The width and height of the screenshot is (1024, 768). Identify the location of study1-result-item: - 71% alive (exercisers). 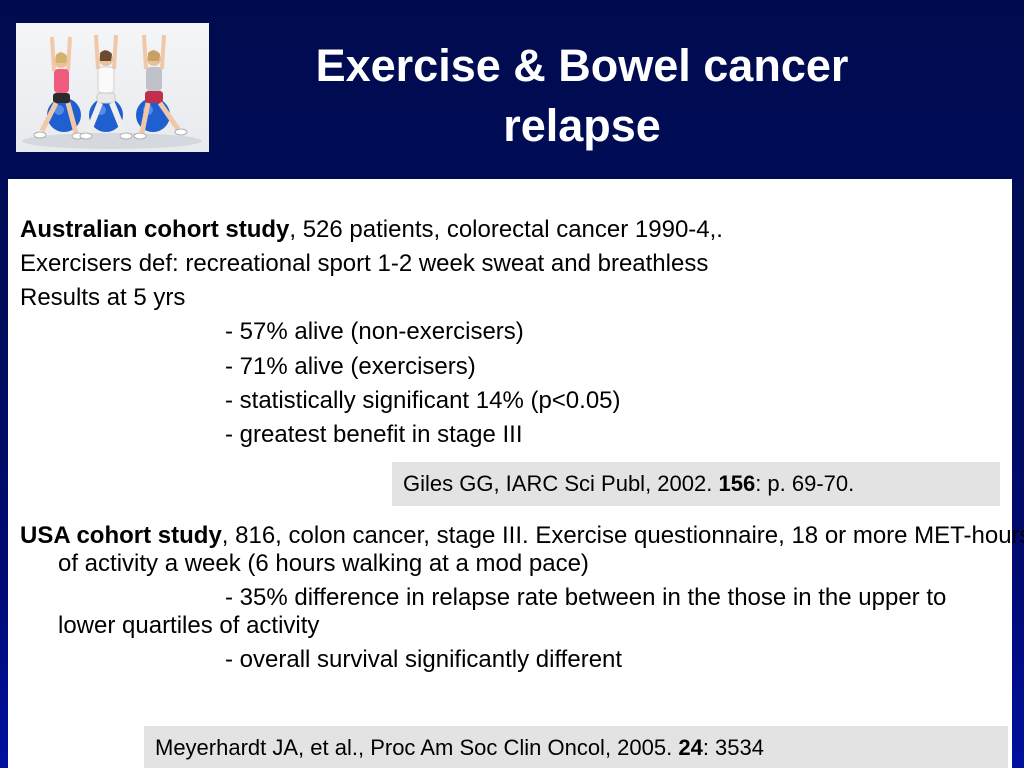
(350, 366).